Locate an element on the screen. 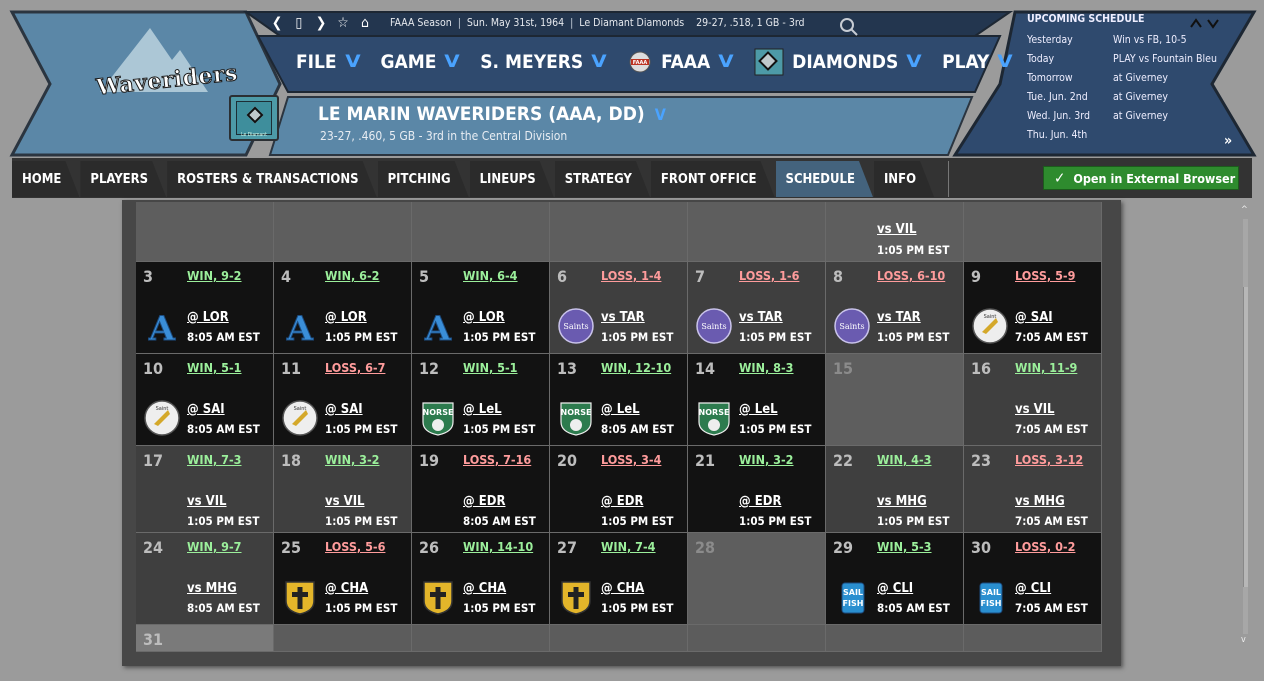  game-result-link: LOSS, 3-4 is located at coordinates (631, 459).